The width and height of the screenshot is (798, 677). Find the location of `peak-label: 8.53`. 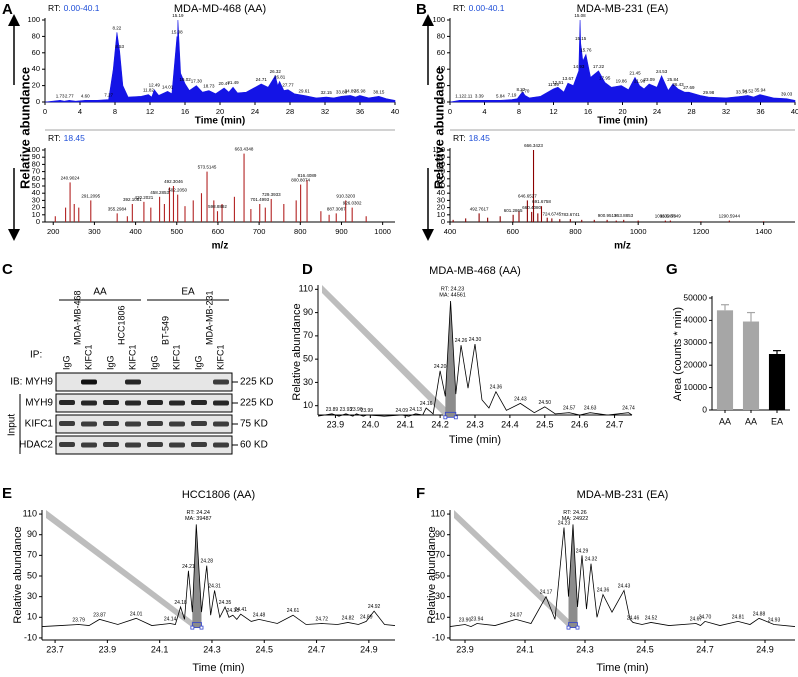

peak-label: 8.53 is located at coordinates (119, 46).